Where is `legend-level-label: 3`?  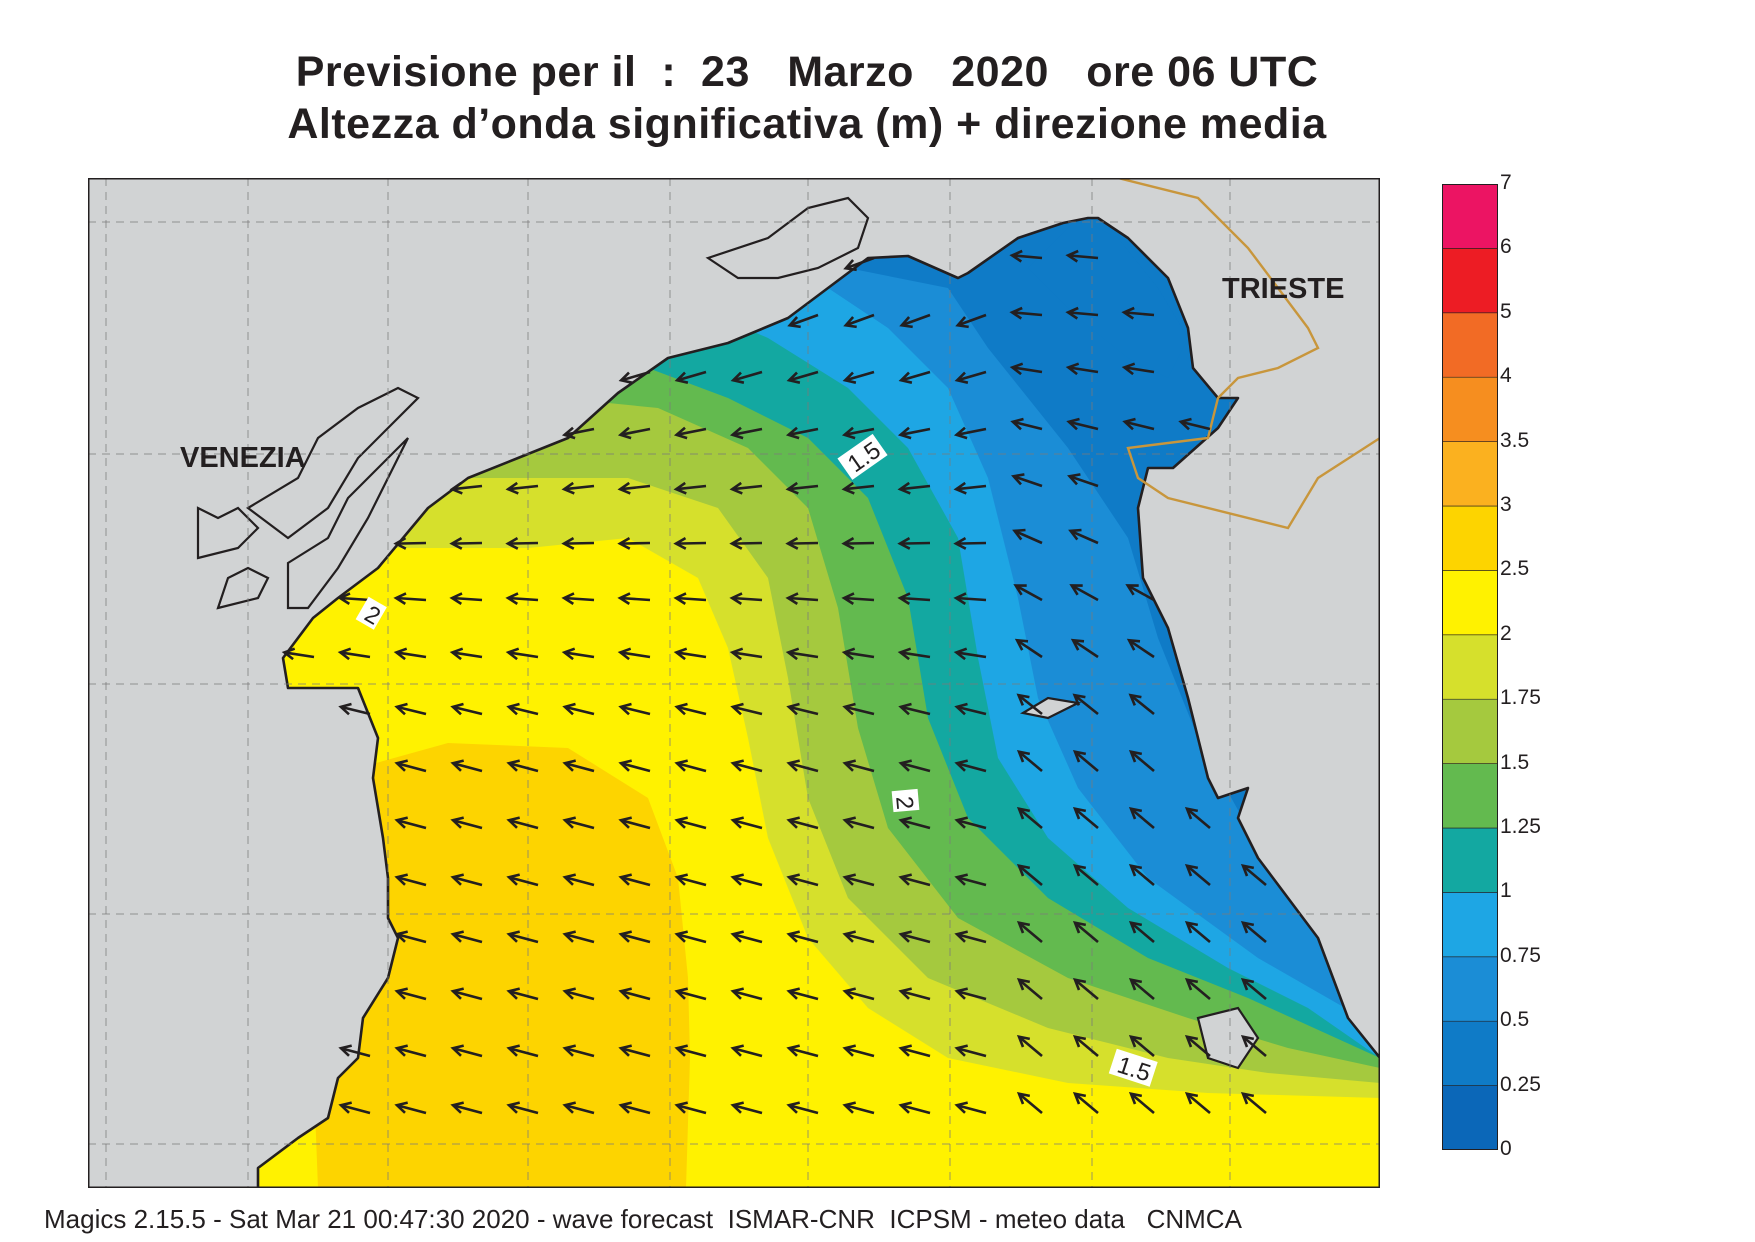
legend-level-label: 3 is located at coordinates (1506, 504).